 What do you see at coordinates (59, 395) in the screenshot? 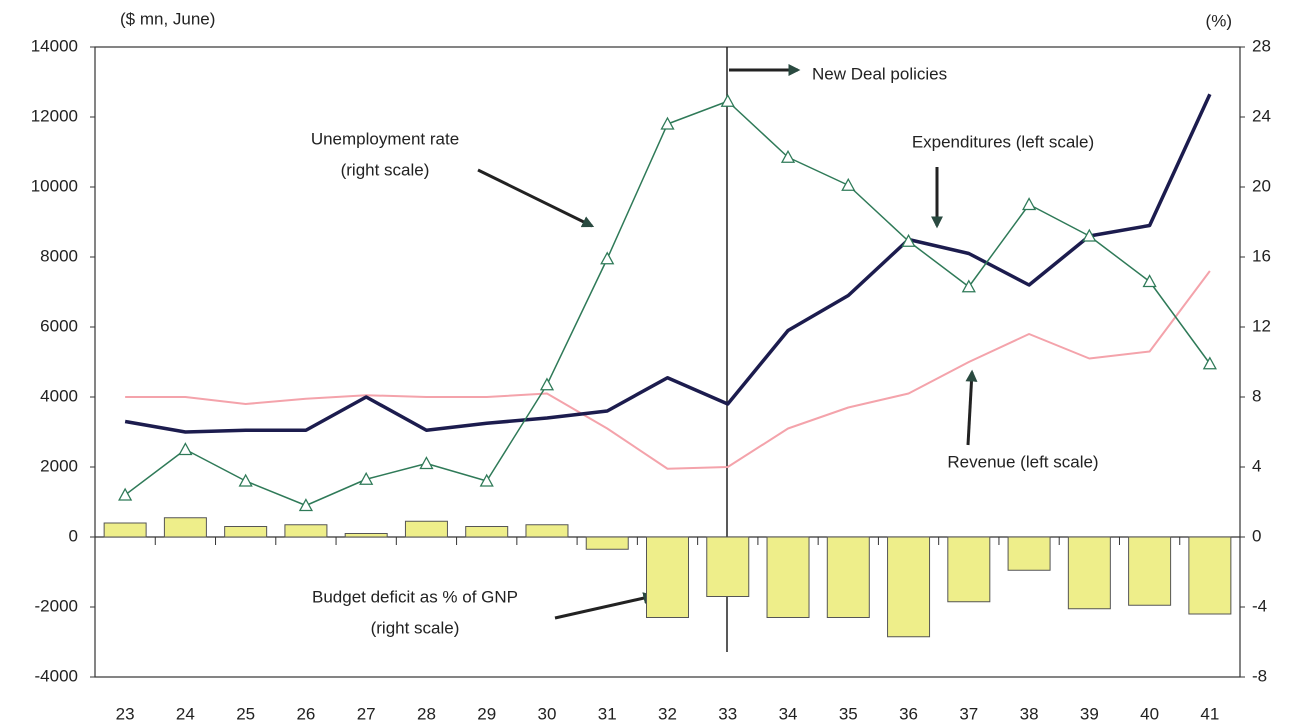
I see `y-tick-label: 4000` at bounding box center [59, 395].